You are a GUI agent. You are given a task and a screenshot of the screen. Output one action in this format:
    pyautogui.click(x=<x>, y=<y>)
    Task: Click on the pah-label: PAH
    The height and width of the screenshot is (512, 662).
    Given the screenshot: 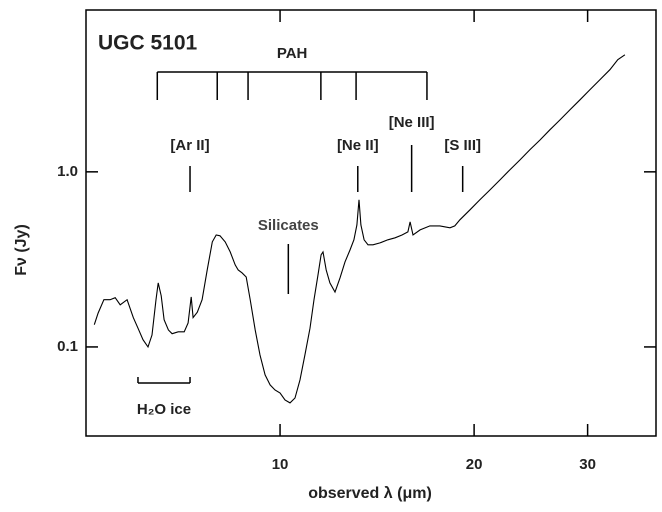 What is the action you would take?
    pyautogui.click(x=292, y=53)
    